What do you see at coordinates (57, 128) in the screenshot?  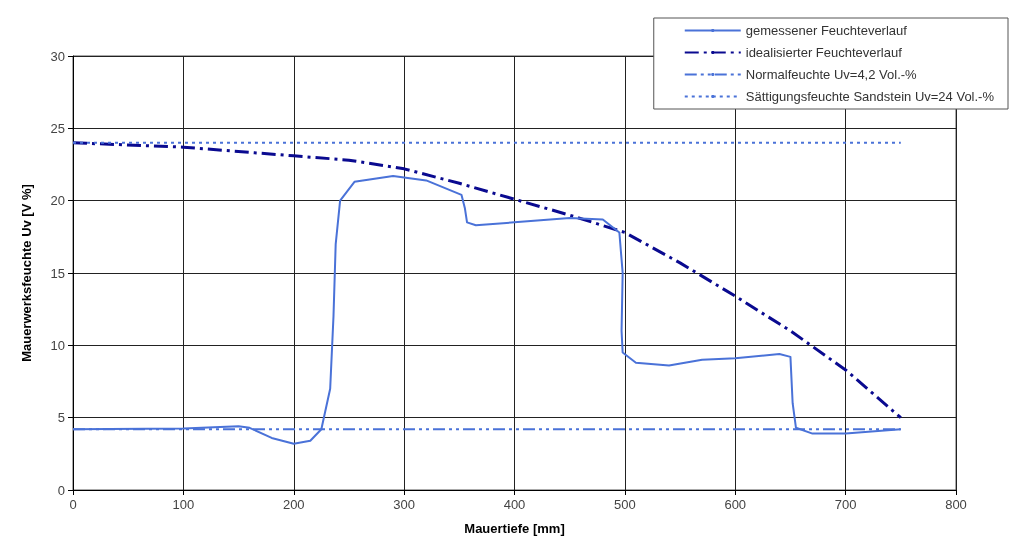 I see `y-tick-label: 25` at bounding box center [57, 128].